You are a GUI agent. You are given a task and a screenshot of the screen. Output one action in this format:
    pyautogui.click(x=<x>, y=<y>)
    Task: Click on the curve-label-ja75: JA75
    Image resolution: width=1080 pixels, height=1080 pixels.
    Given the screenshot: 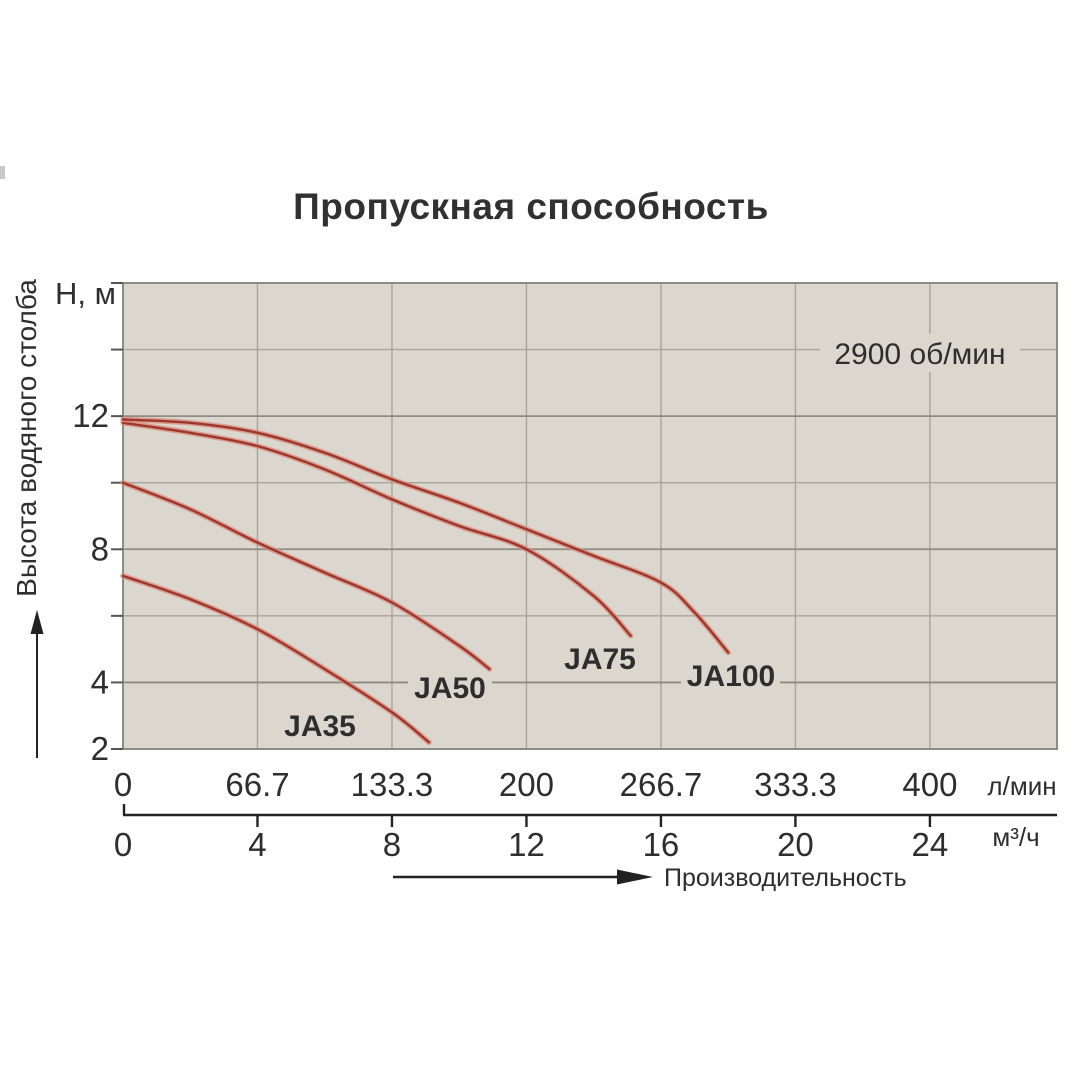 What is the action you would take?
    pyautogui.click(x=600, y=659)
    